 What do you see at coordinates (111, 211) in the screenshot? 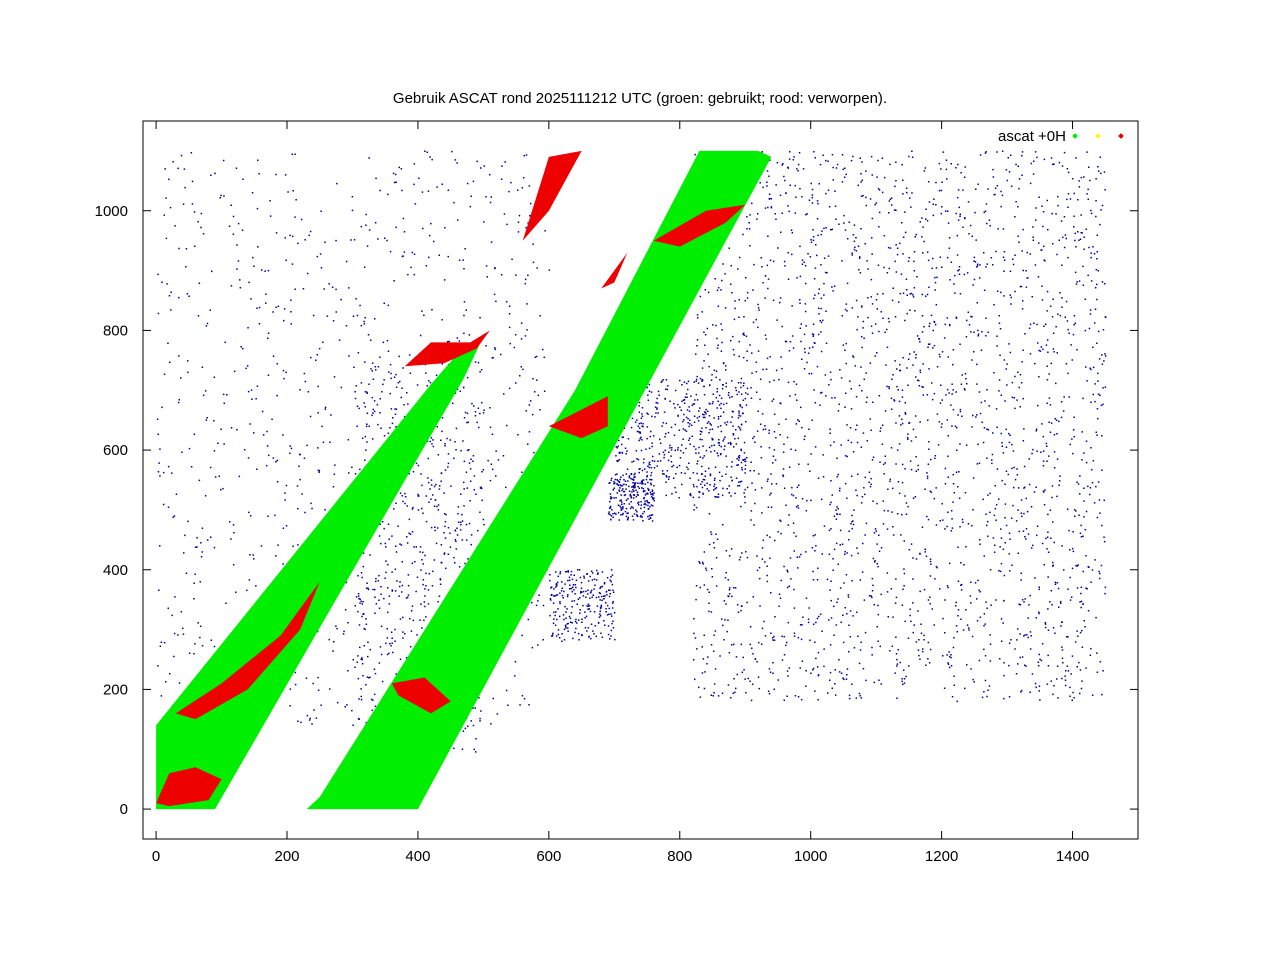
I see `y-tick-label-1000: 1000` at bounding box center [111, 211].